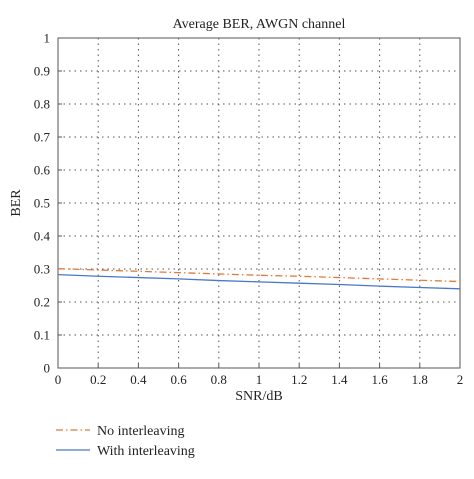 The image size is (474, 479). I want to click on x-tick-label: 1.4, so click(339, 379).